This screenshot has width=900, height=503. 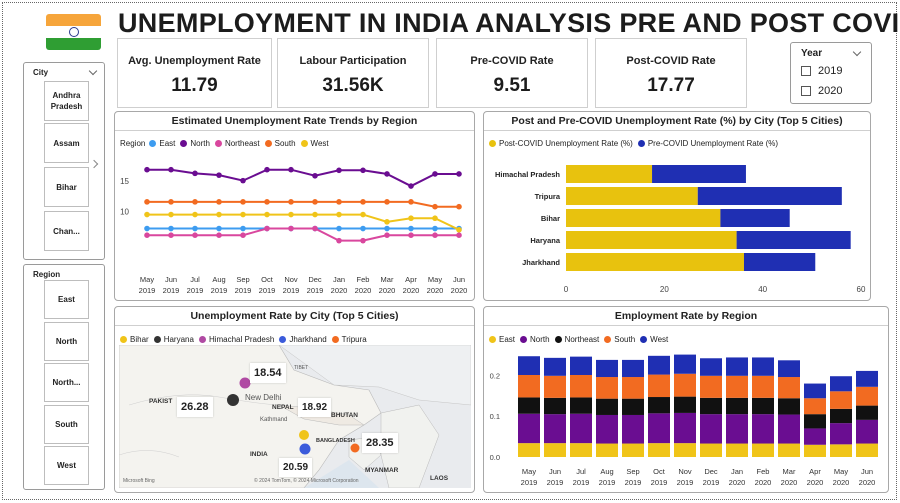 I want to click on legend-label: North, so click(x=200, y=143).